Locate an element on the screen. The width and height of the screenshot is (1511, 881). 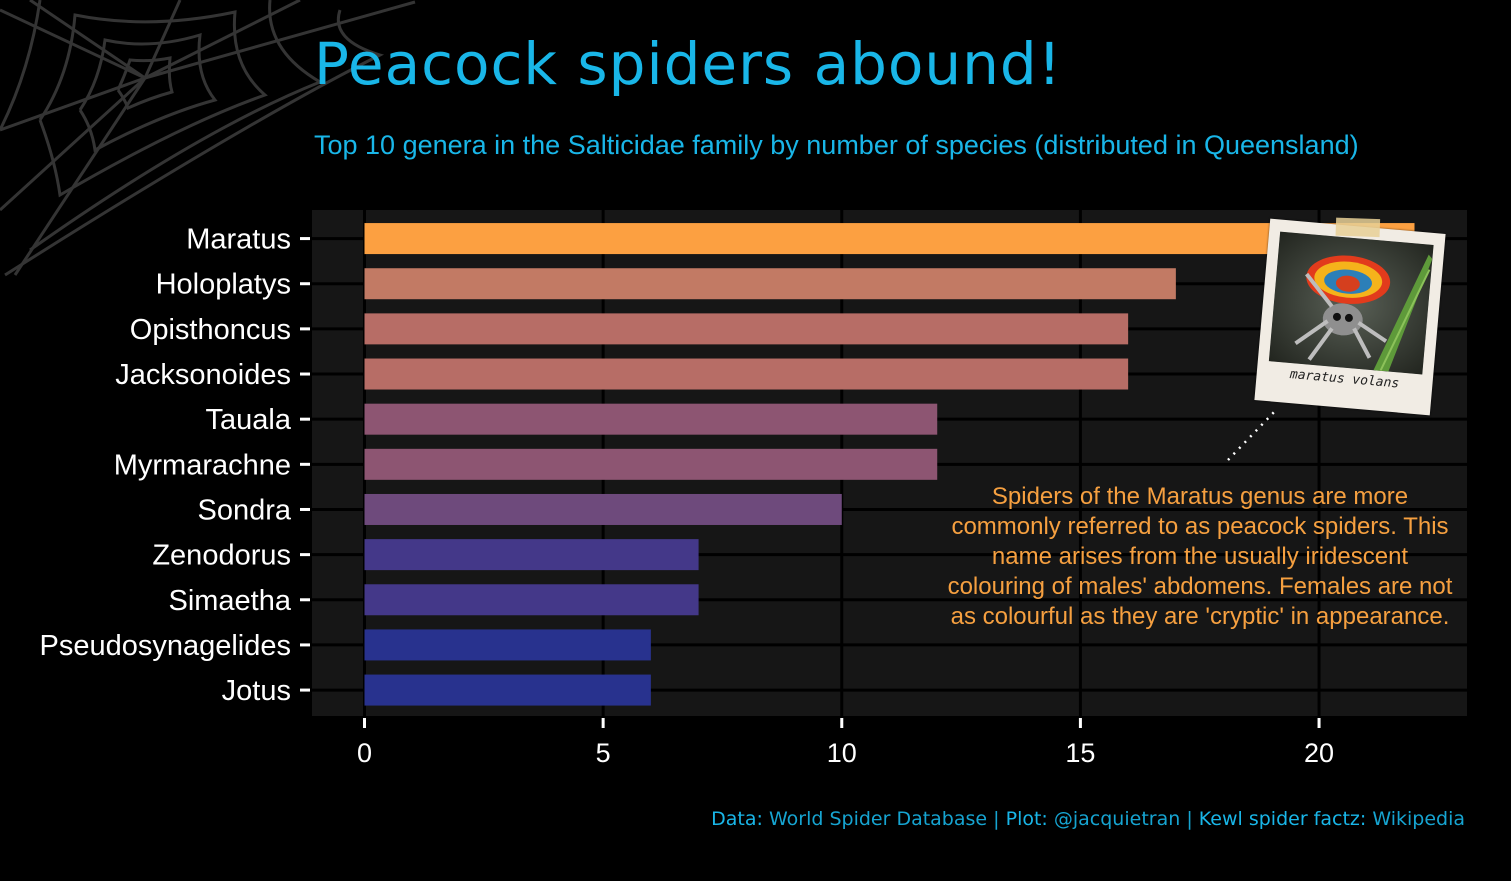
bar-maratus is located at coordinates (889, 239).